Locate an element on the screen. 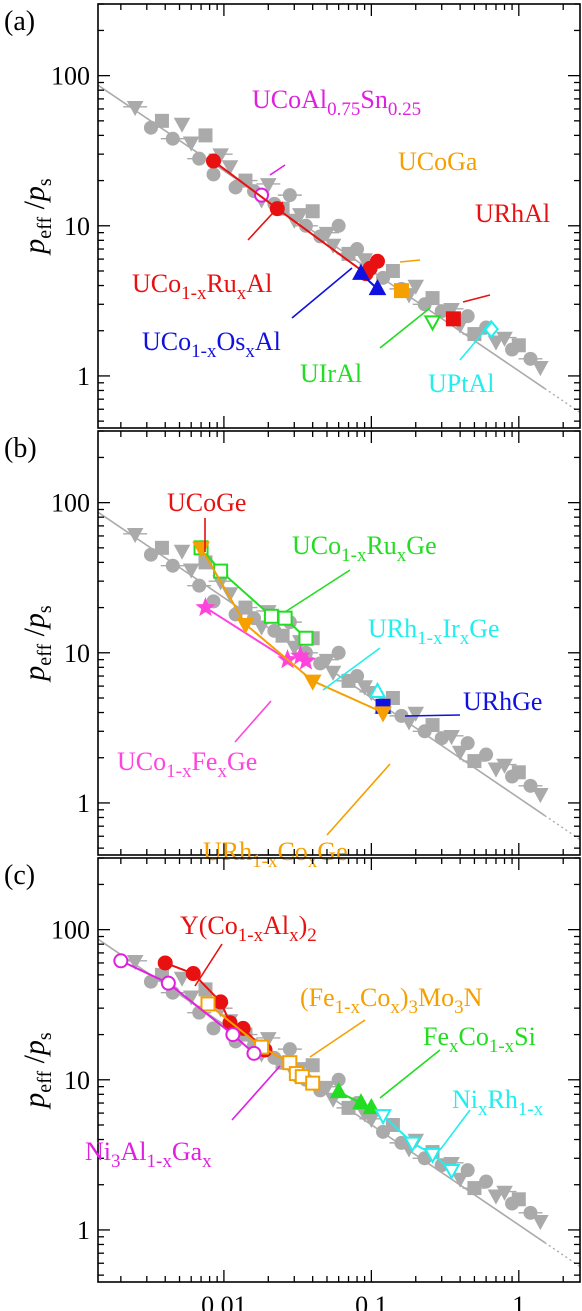  series-annotation: URh1-xCoxGe is located at coordinates (275, 854).